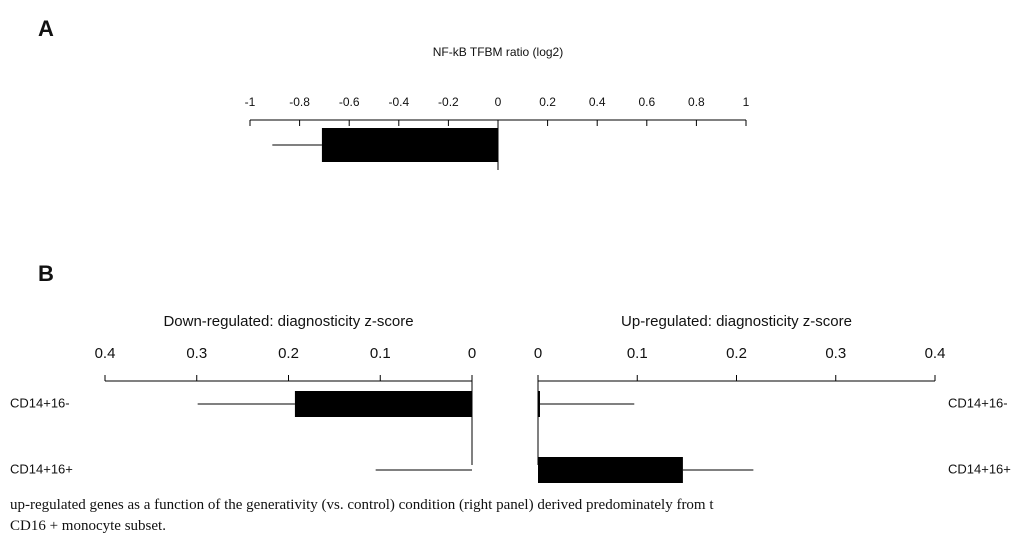 Image resolution: width=1032 pixels, height=536 pixels. Describe the element at coordinates (498, 52) in the screenshot. I see `chart-title: NF-kB TFBM ratio (log2)` at that location.